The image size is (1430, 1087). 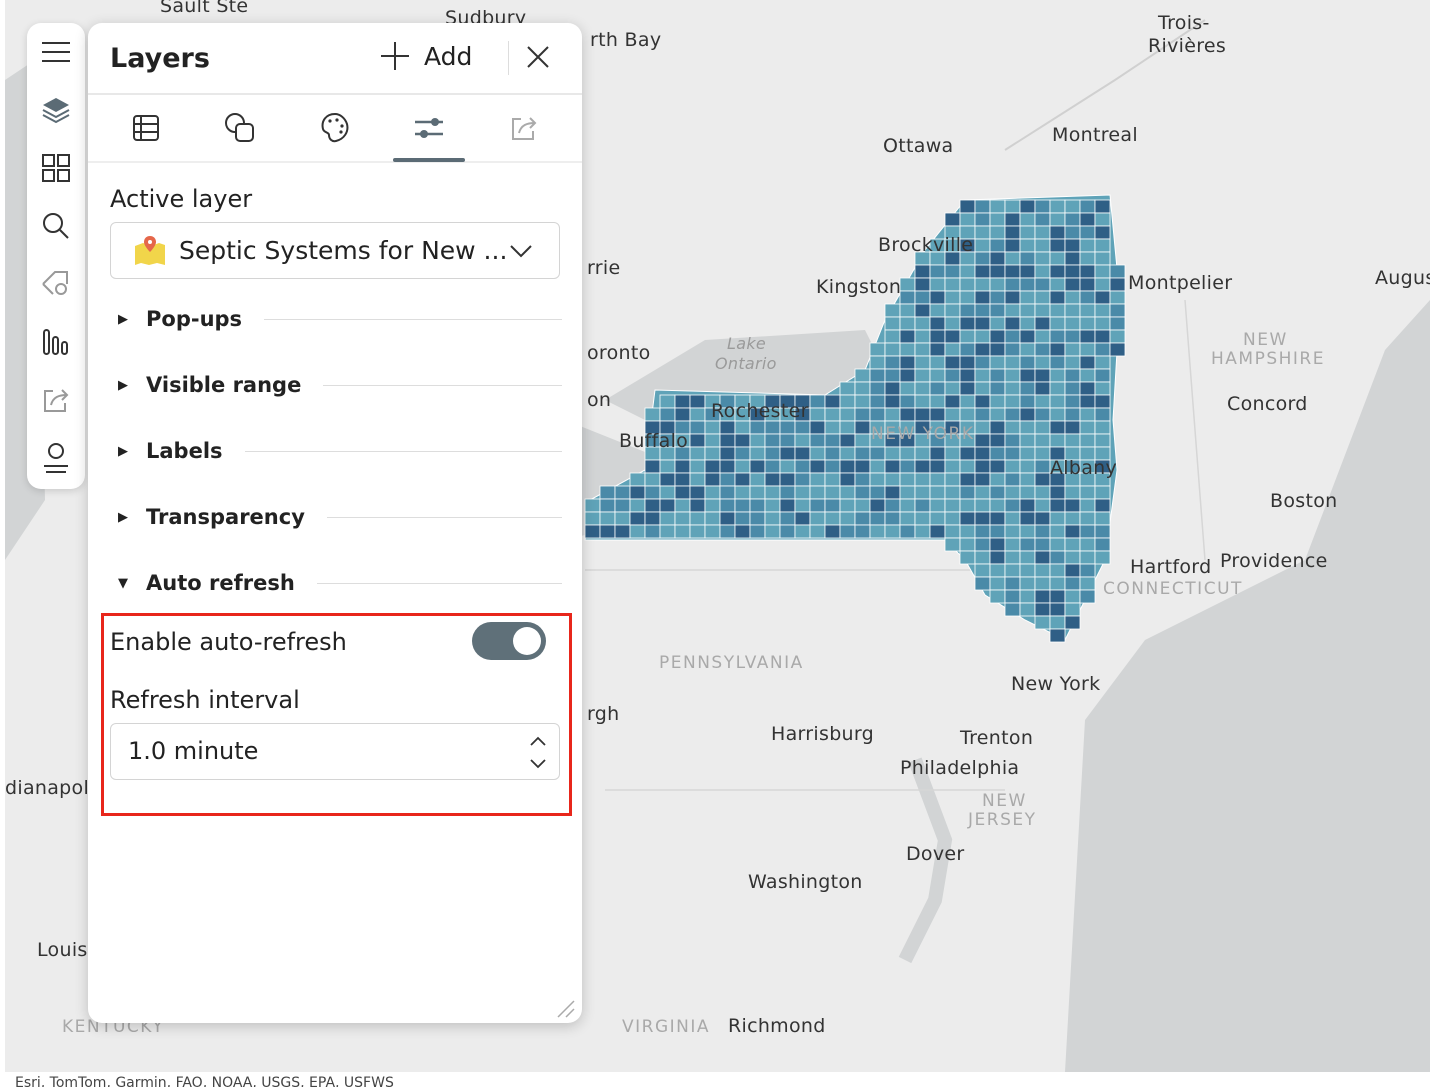 I want to click on tab-share, so click(x=524, y=128).